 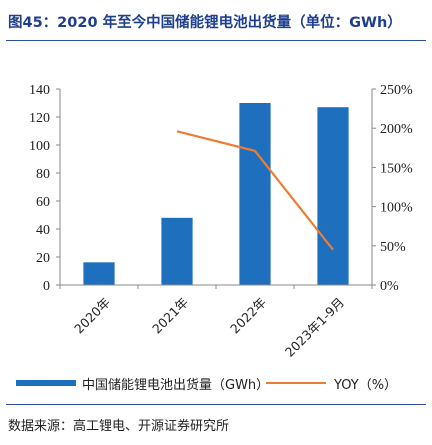 I want to click on right-tick-label: 200%, so click(x=396, y=129).